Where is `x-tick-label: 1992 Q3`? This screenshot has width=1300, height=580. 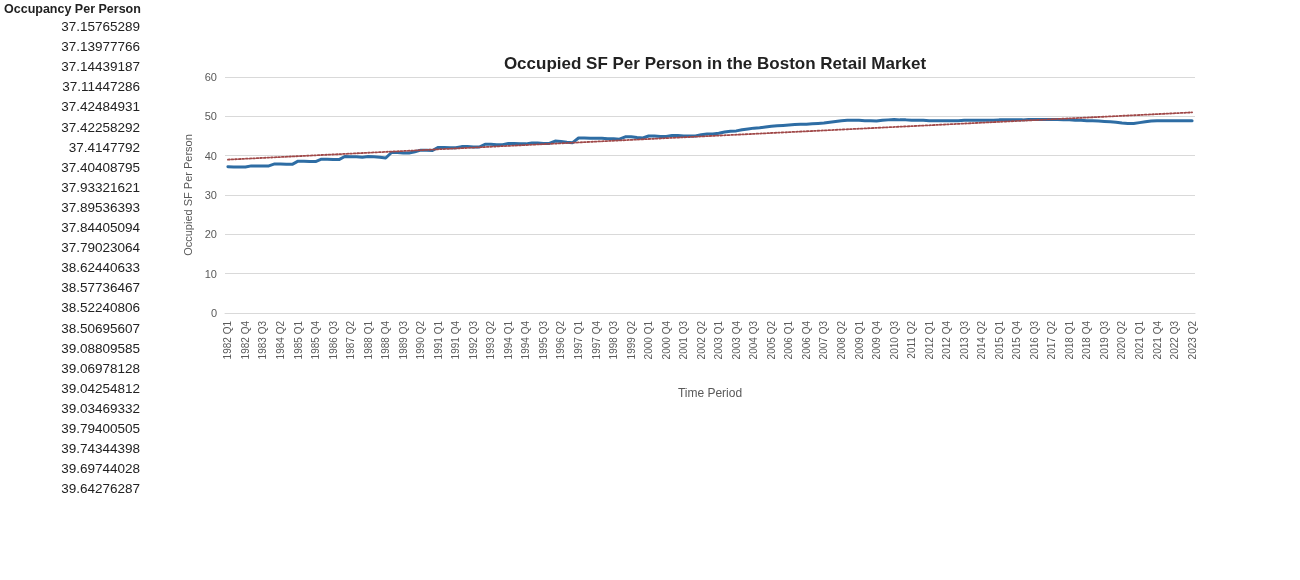 x-tick-label: 1992 Q3 is located at coordinates (473, 340).